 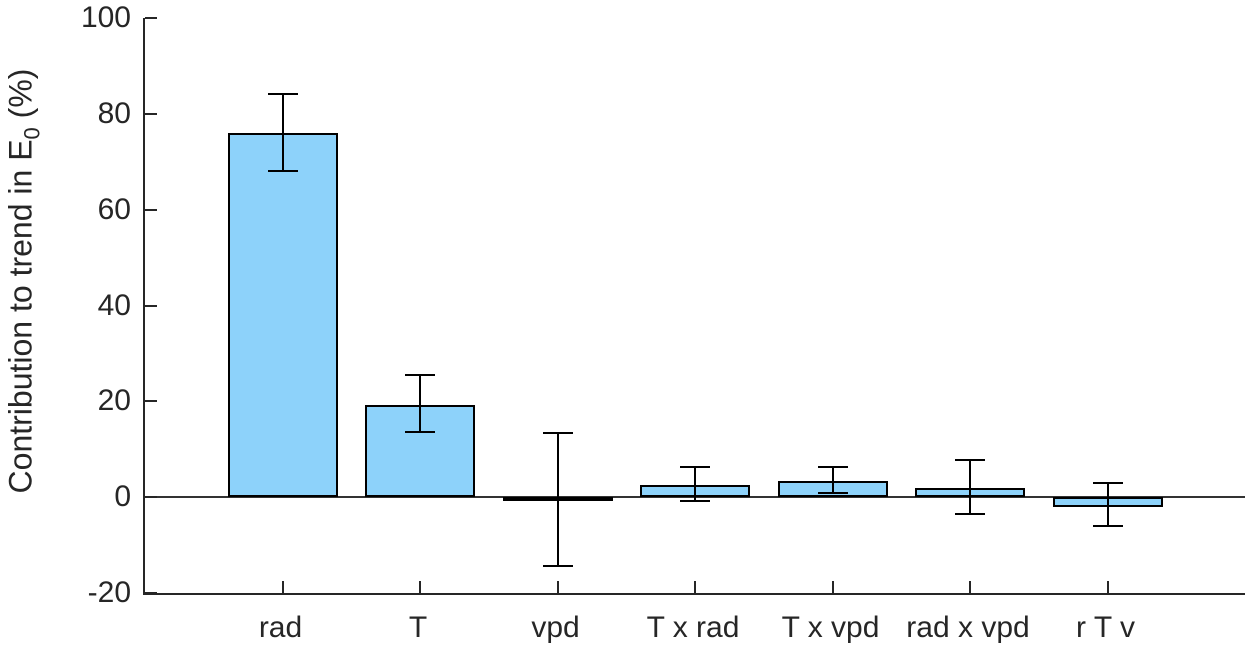 I want to click on y-tick-label: -20, so click(x=109, y=592).